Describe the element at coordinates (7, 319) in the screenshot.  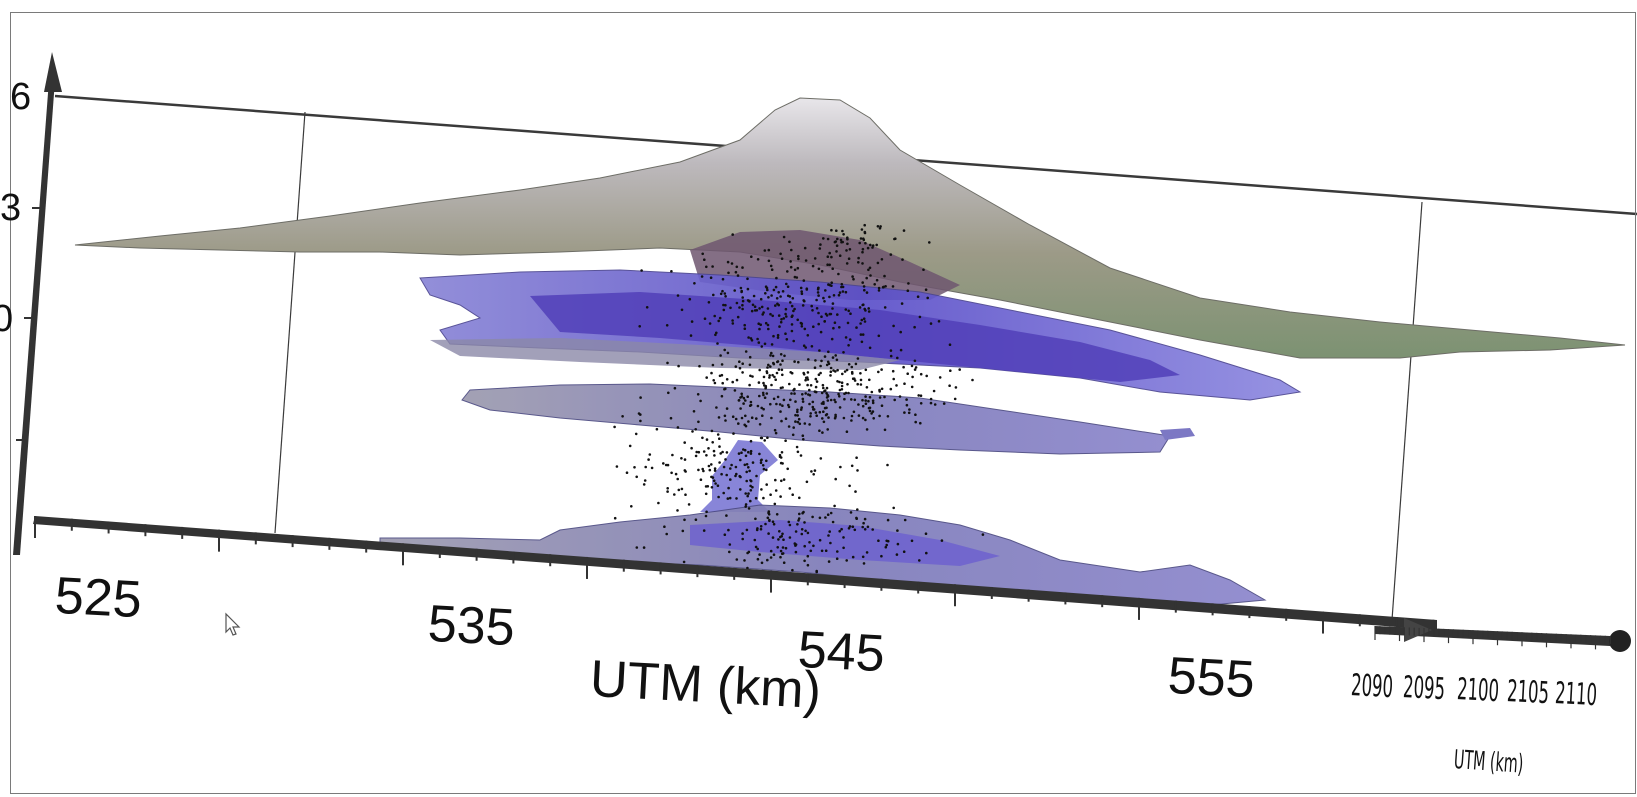
I see `z-tick-label: 0` at that location.